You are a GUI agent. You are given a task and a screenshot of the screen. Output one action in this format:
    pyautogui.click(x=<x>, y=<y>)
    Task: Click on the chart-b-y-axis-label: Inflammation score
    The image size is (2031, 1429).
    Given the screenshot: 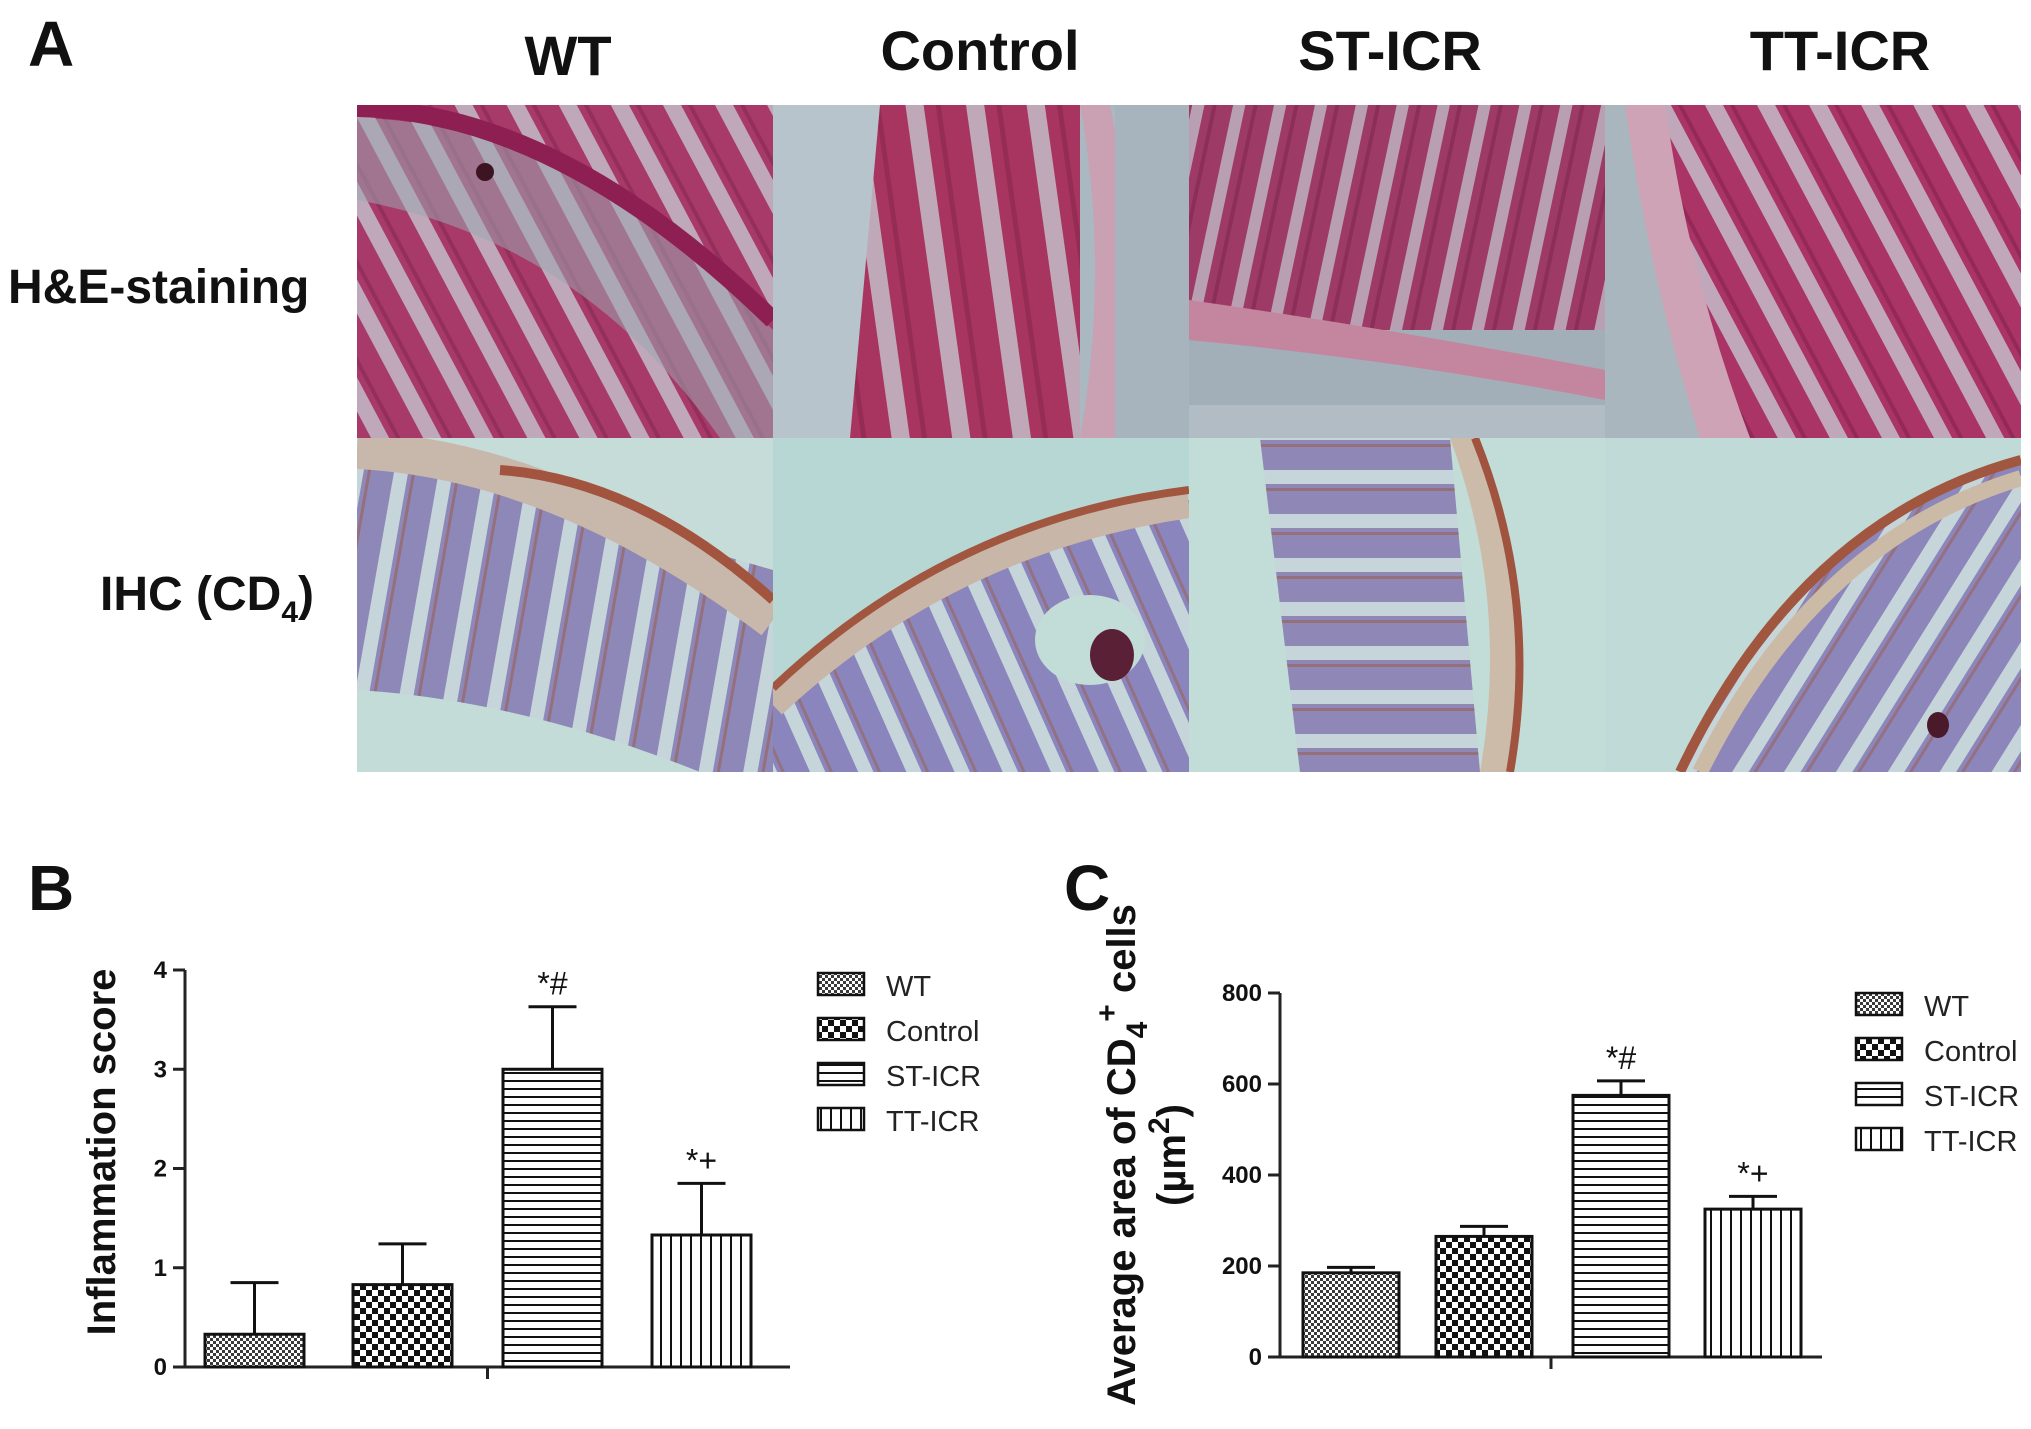 What is the action you would take?
    pyautogui.click(x=102, y=1152)
    